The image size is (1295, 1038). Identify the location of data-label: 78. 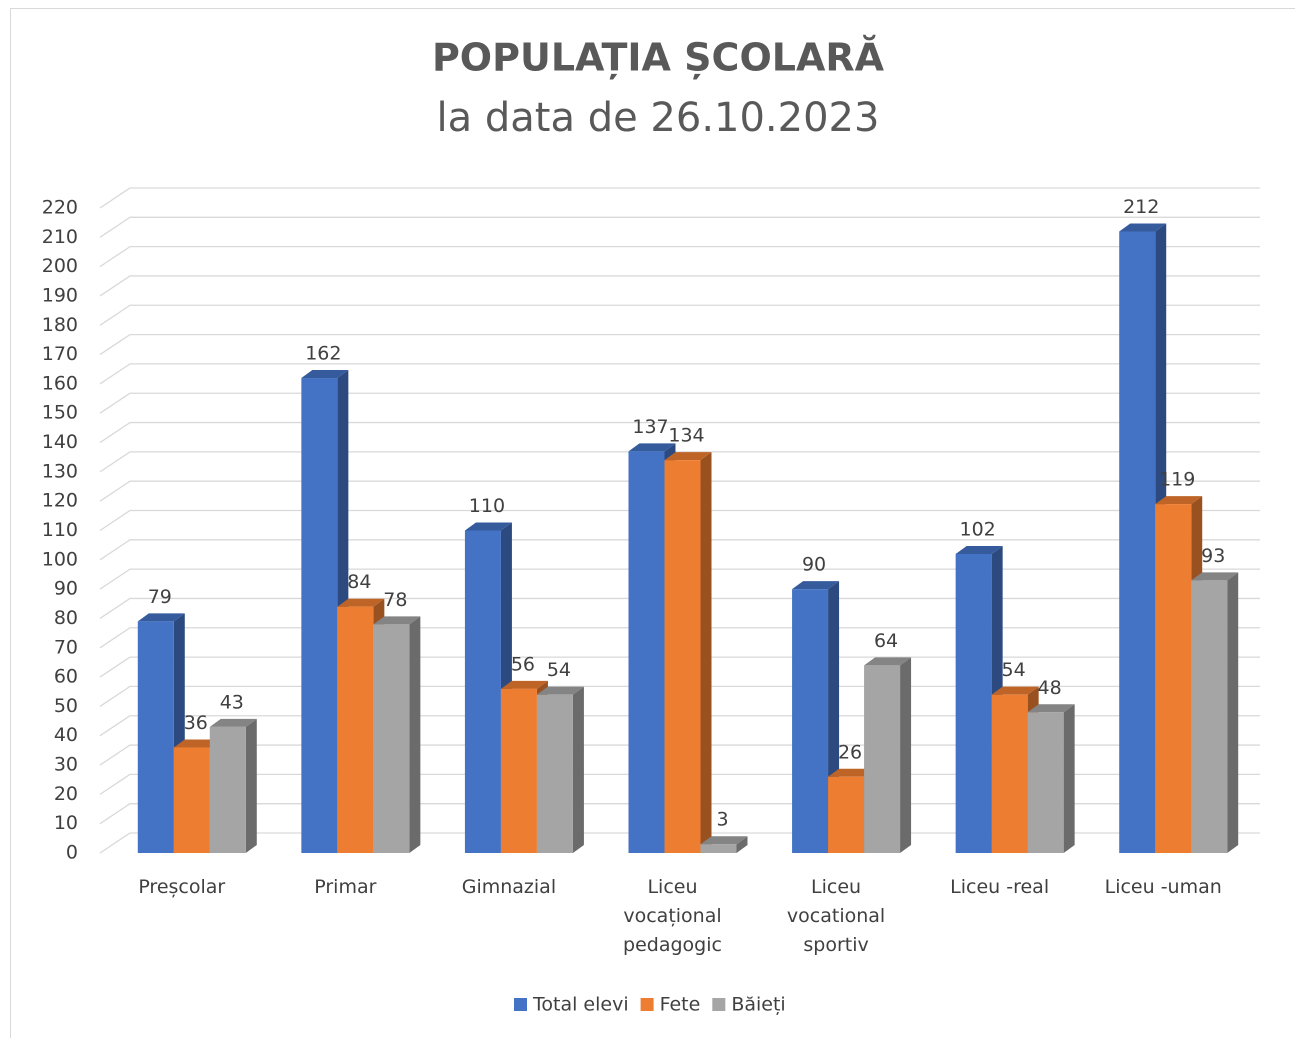
(395, 600).